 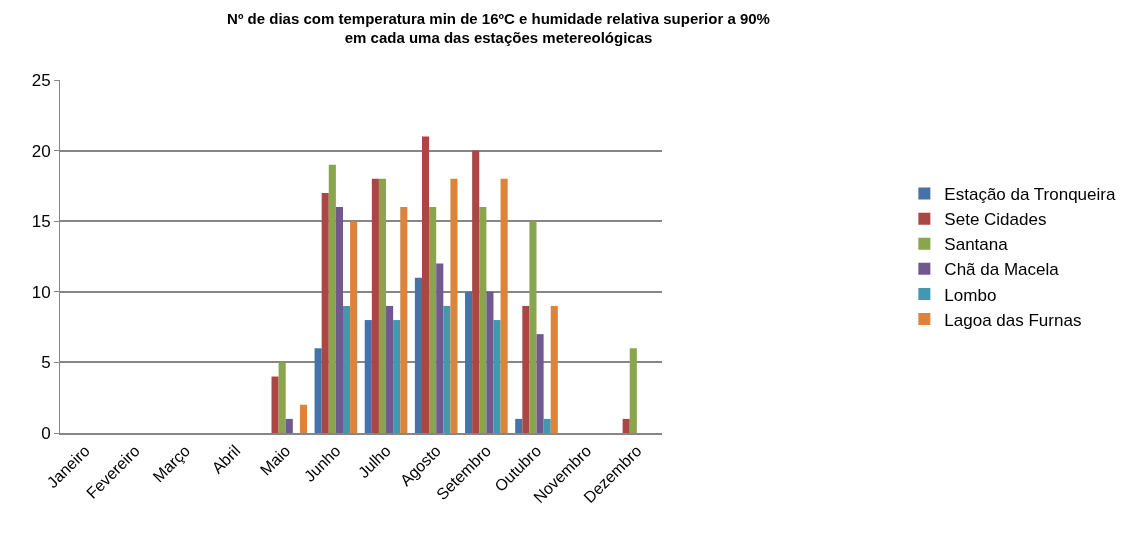 I want to click on y-tick-label: 5, so click(x=46, y=363).